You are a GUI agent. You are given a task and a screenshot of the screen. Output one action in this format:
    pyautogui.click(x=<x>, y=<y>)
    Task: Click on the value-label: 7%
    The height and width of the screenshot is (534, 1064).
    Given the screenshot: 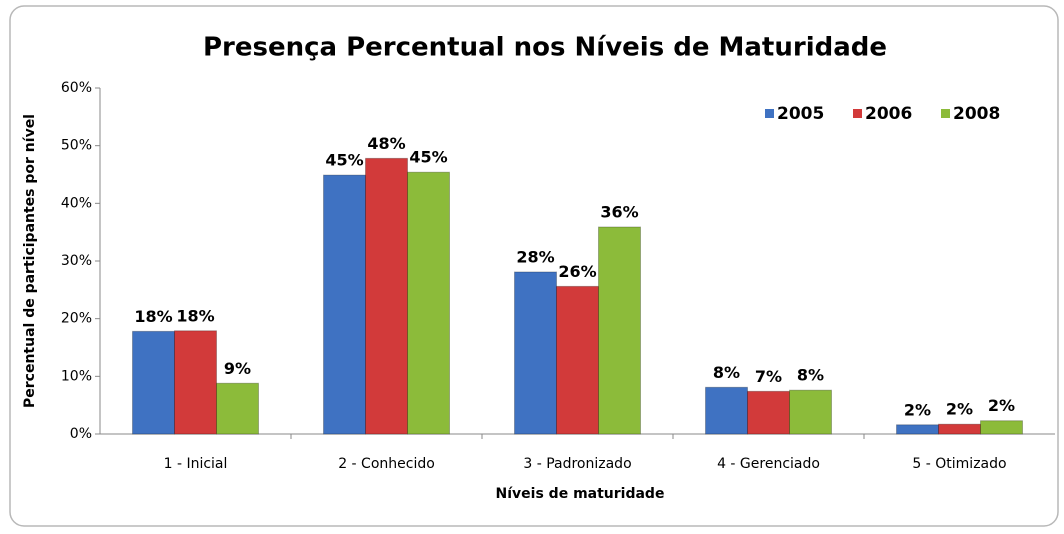 What is the action you would take?
    pyautogui.click(x=768, y=376)
    